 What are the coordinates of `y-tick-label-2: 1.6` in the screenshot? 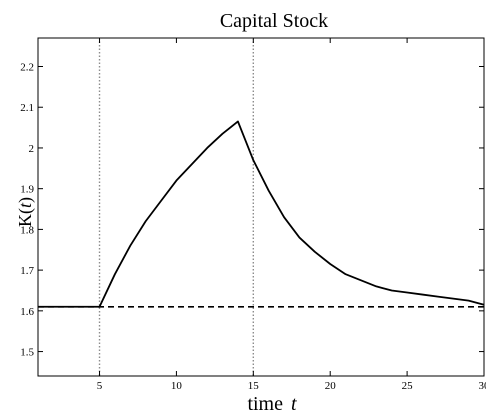 It's located at (27, 312).